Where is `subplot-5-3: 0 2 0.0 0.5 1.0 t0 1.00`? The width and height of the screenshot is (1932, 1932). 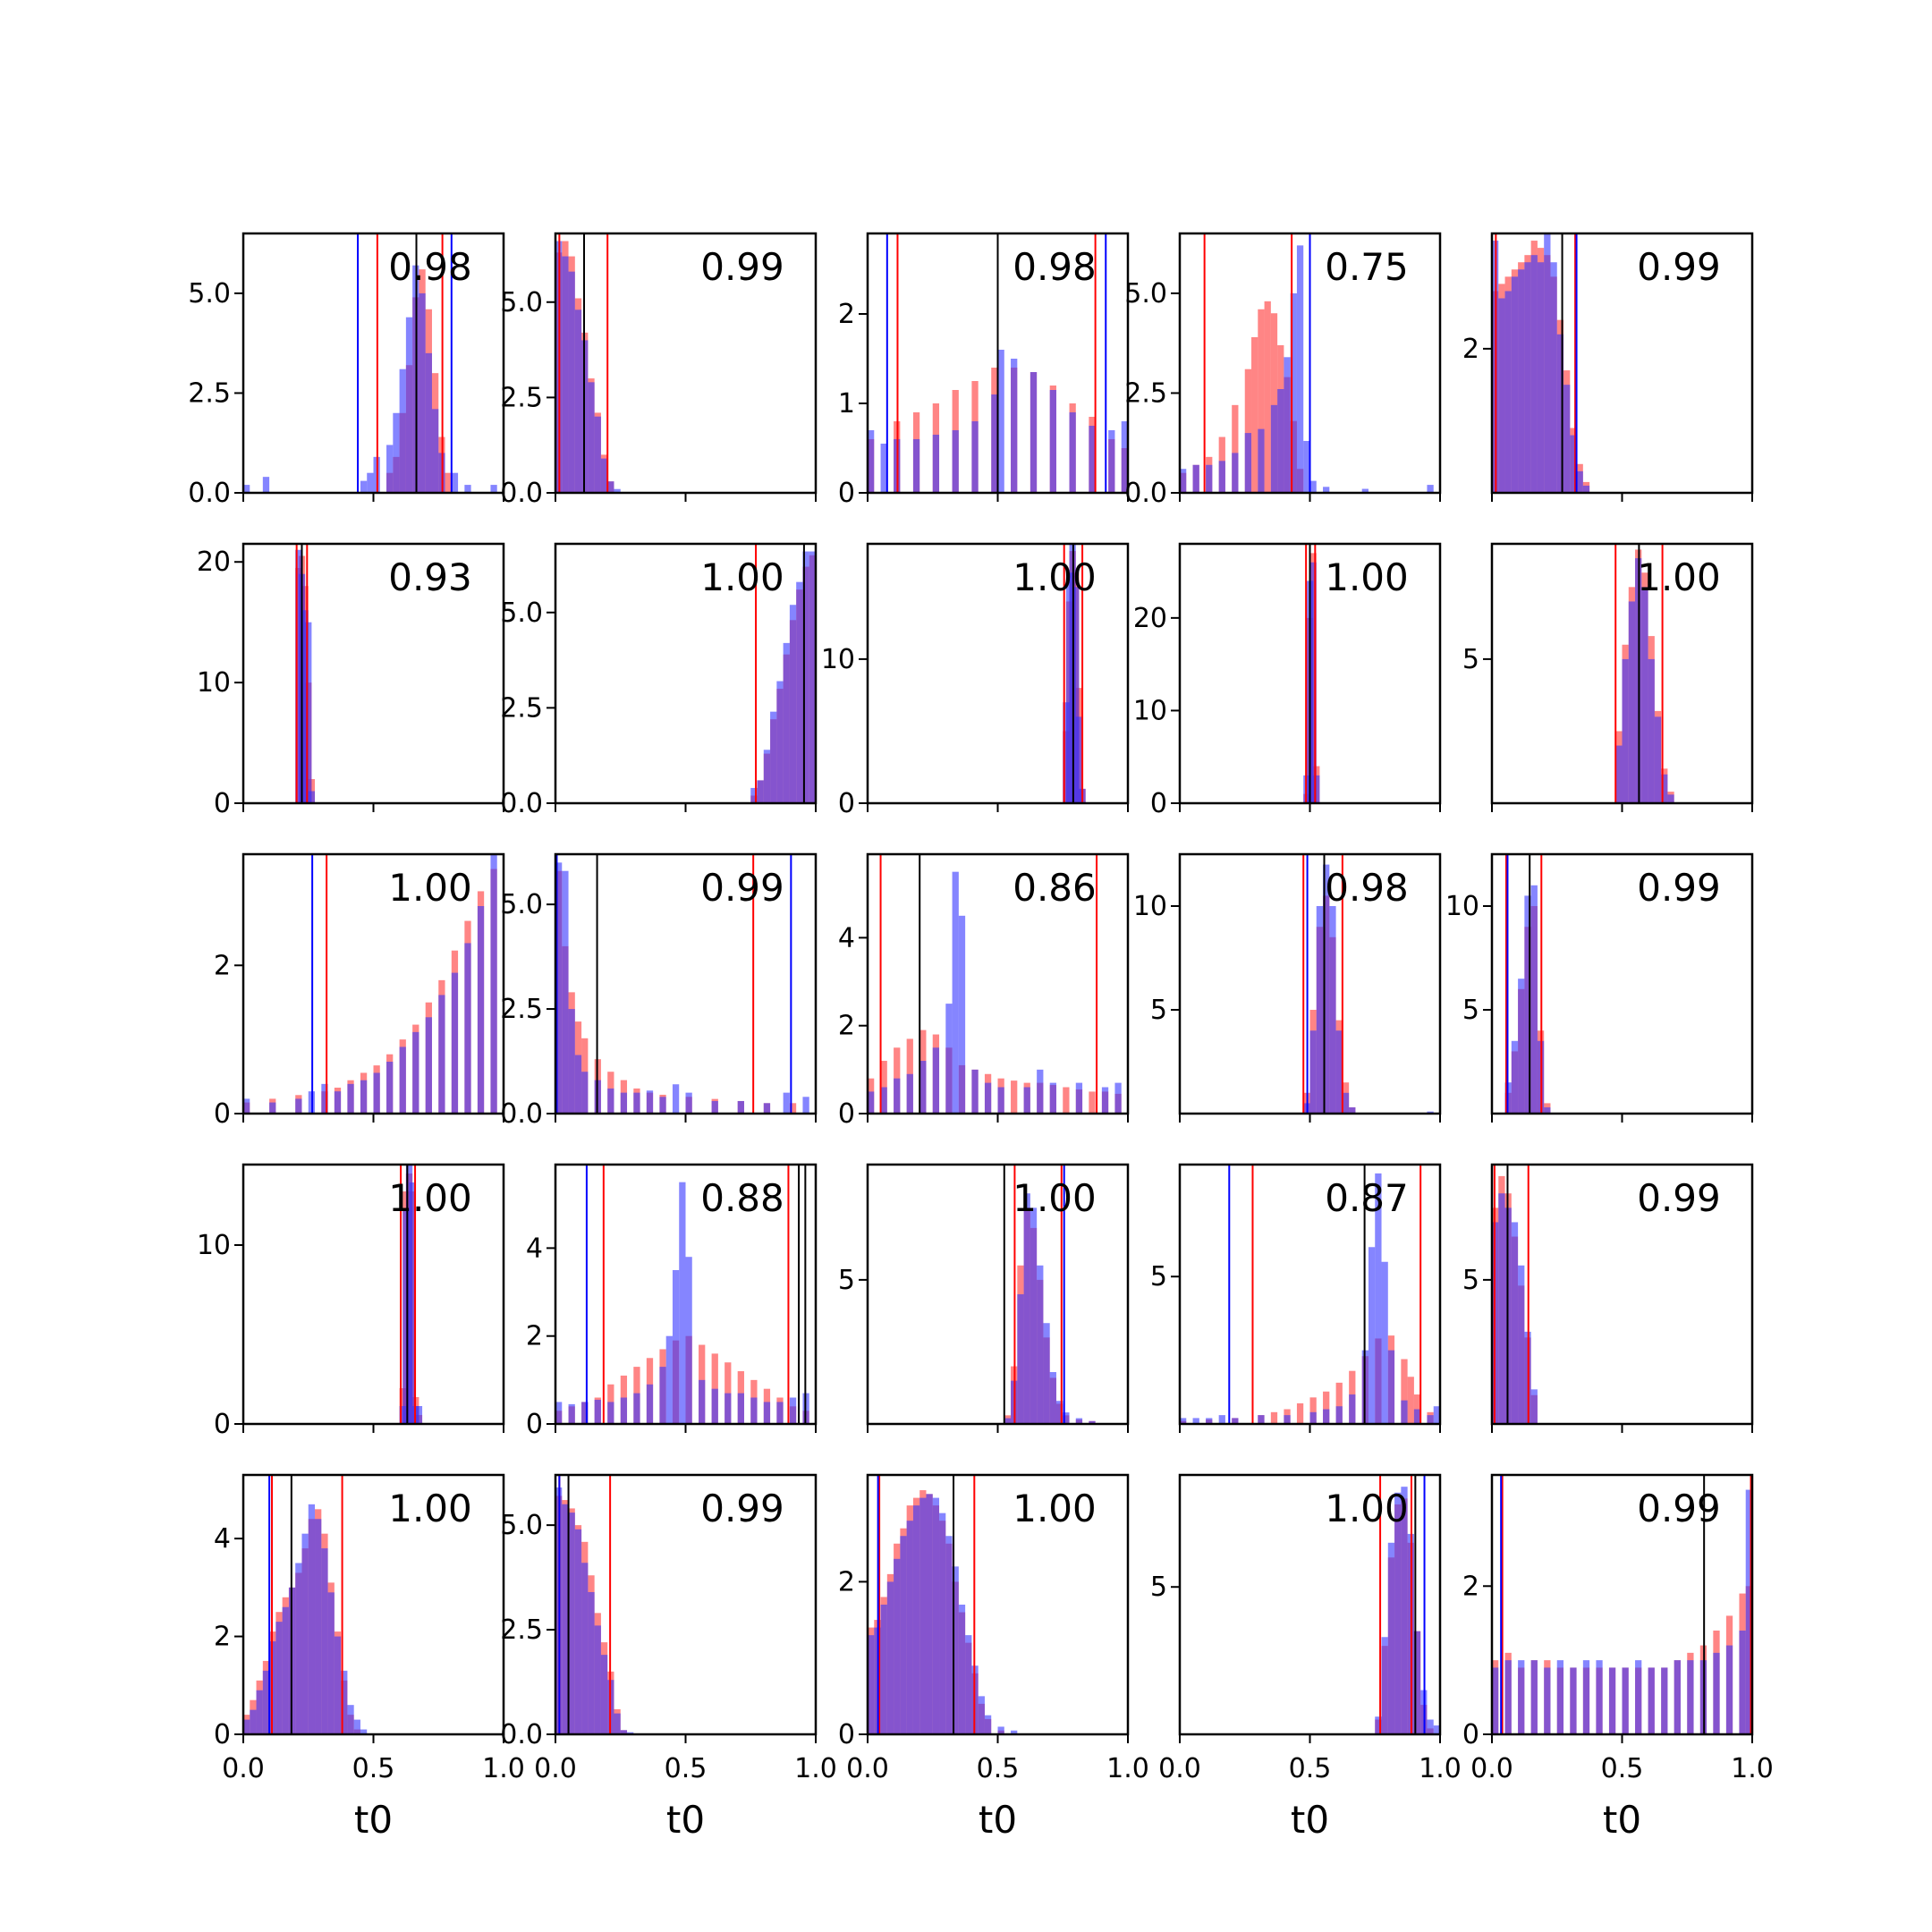
subplot-5-3: 0 2 0.0 0.5 1.0 t0 1.00 is located at coordinates (993, 1657).